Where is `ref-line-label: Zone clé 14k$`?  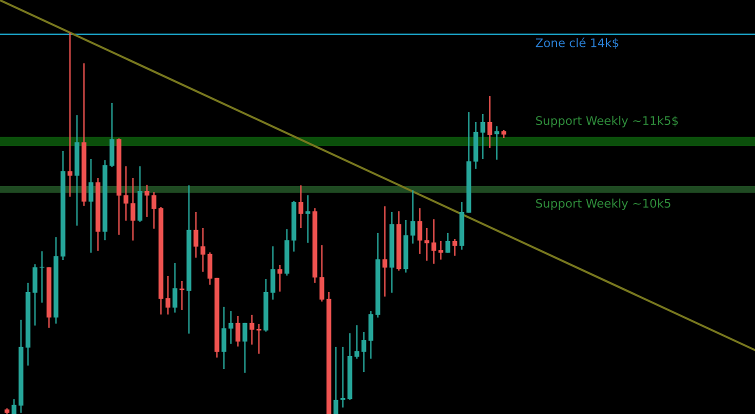
ref-line-label: Zone clé 14k$ is located at coordinates (577, 43).